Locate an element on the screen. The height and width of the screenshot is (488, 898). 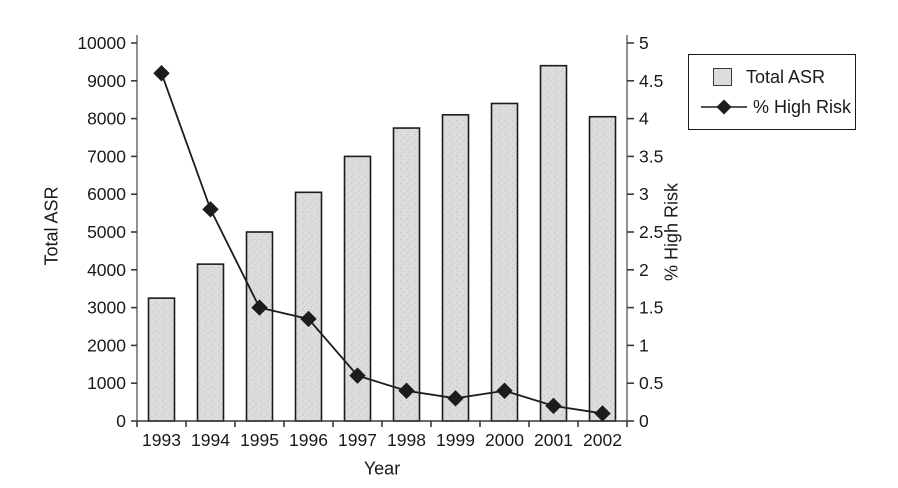
x-tick-label: 1999 is located at coordinates (455, 440).